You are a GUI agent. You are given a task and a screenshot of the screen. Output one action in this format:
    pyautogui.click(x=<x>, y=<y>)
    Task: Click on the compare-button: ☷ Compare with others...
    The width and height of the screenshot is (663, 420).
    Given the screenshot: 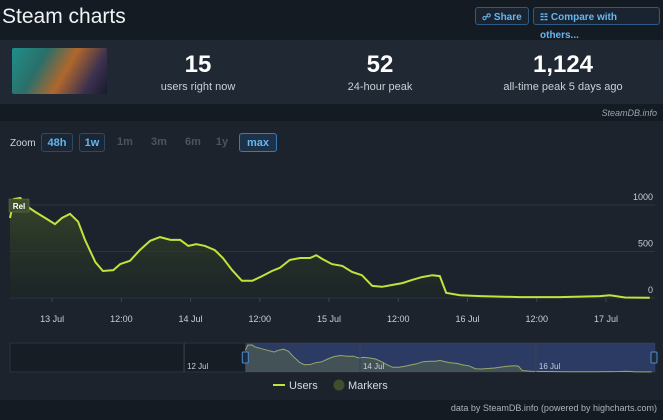 What is the action you would take?
    pyautogui.click(x=596, y=24)
    